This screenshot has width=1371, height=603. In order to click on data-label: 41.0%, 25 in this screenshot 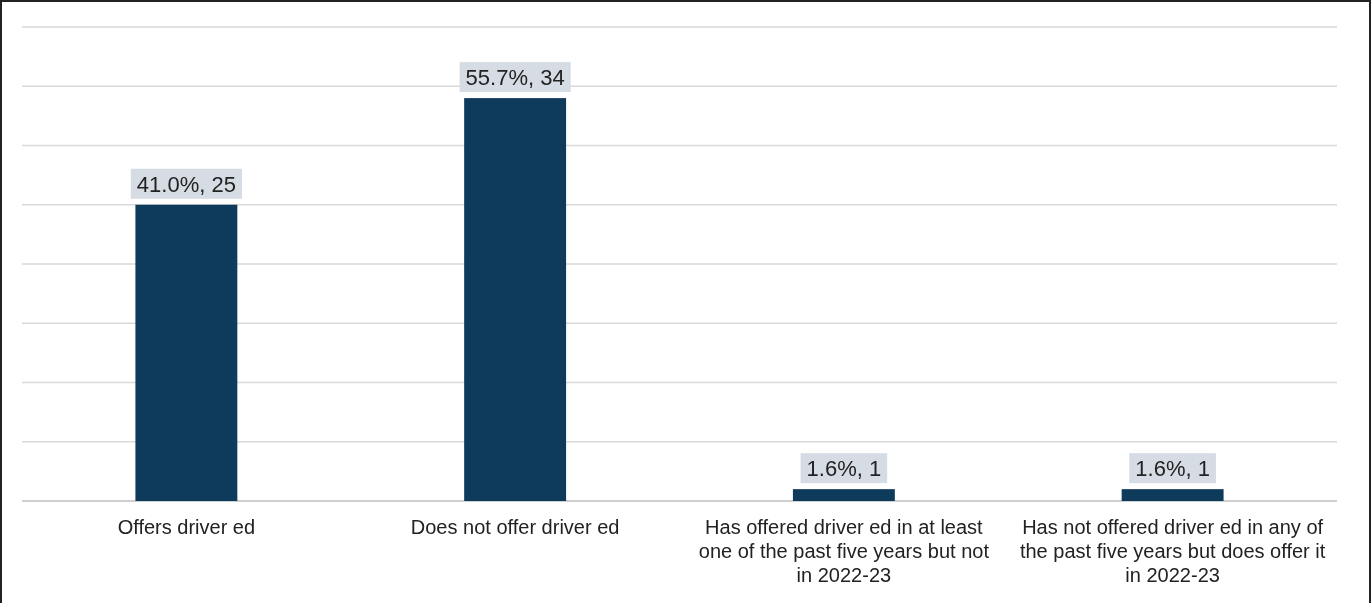, I will do `click(186, 184)`.